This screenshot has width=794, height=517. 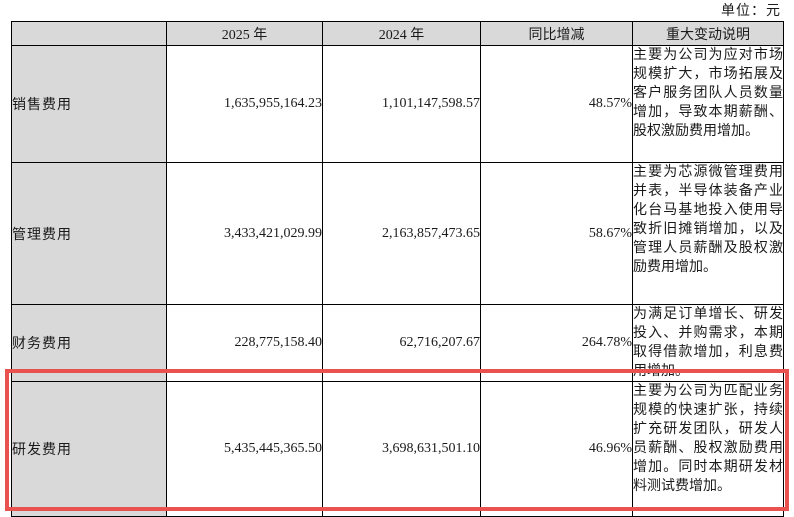 I want to click on row-label-finance-expense: 财务费用, so click(x=89, y=343).